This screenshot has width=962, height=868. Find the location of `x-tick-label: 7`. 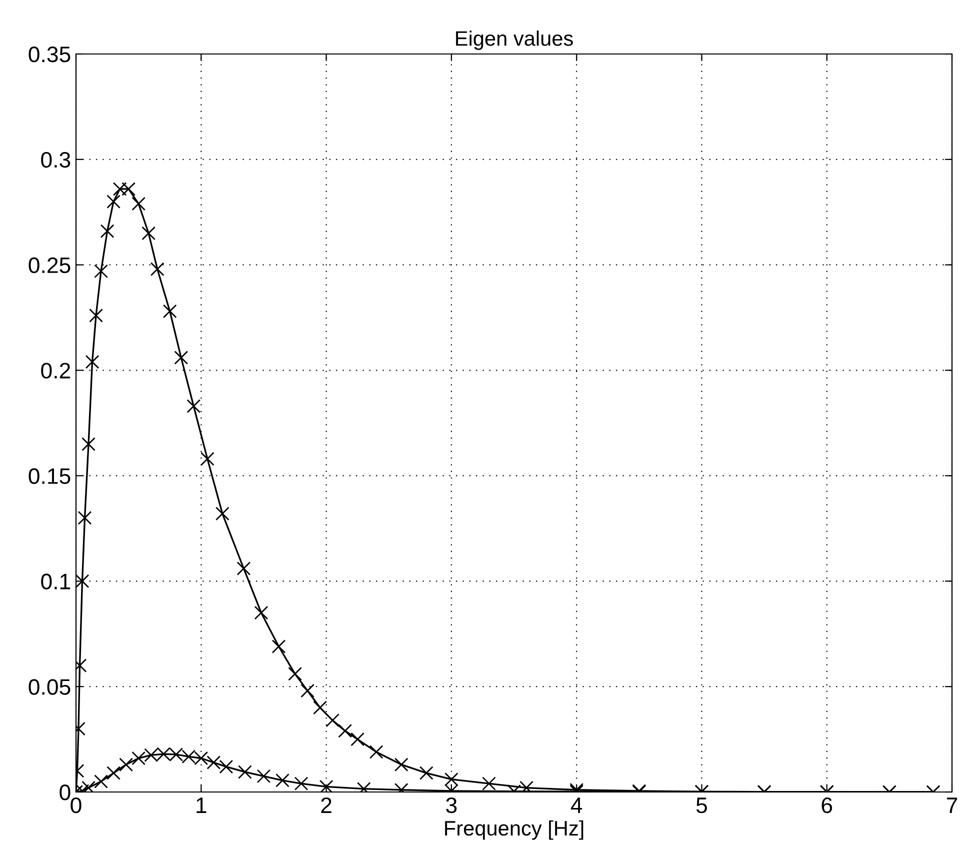

x-tick-label: 7 is located at coordinates (952, 805).